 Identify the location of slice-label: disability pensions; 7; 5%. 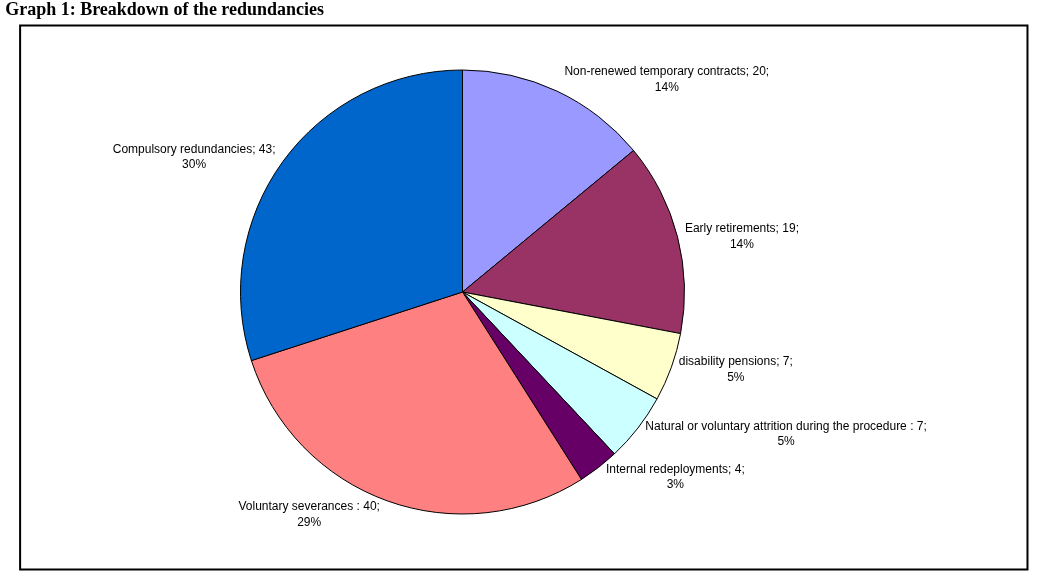
(735, 369).